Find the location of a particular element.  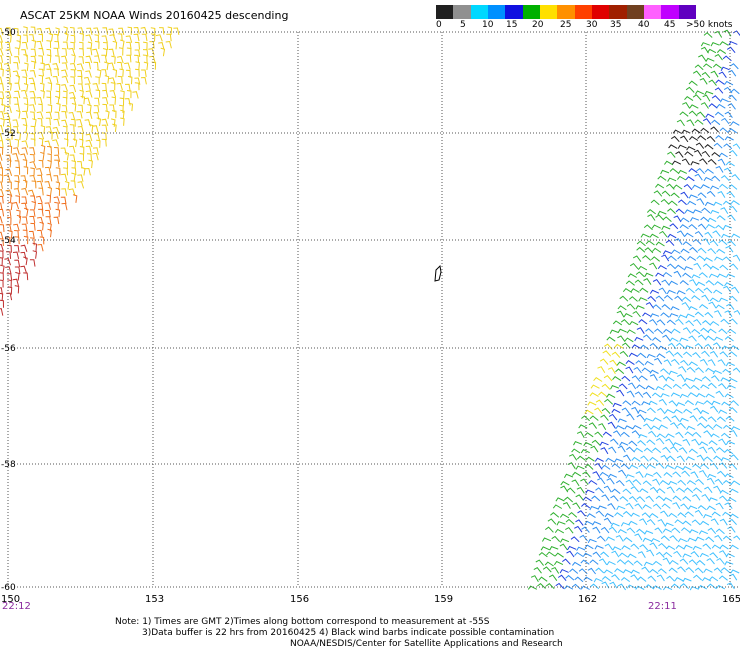

latitude-labels: -50 -52 -54 -56 -58 -60 is located at coordinates (8, 310).